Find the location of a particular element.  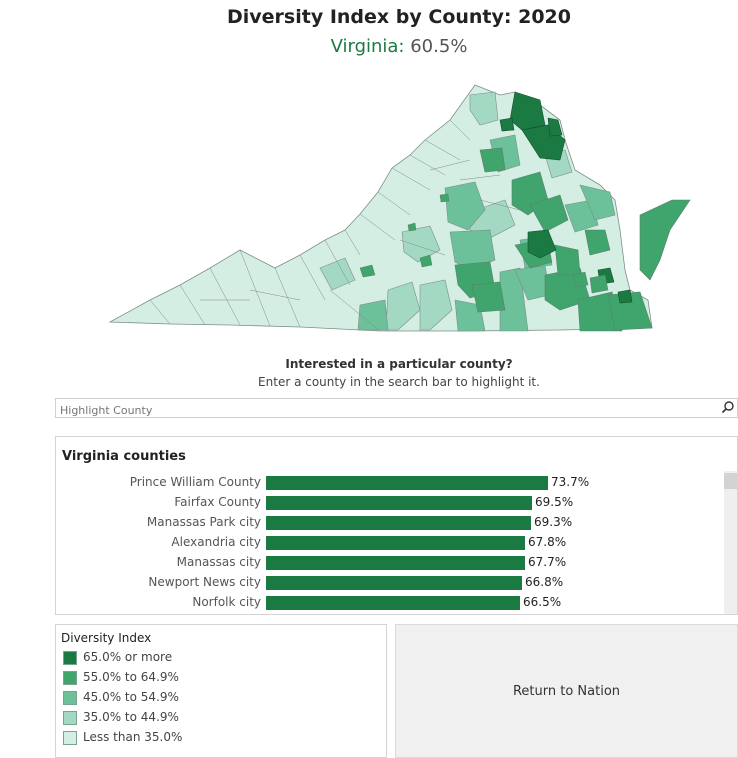

county-row: Prince William County 73.7% is located at coordinates (391, 483).